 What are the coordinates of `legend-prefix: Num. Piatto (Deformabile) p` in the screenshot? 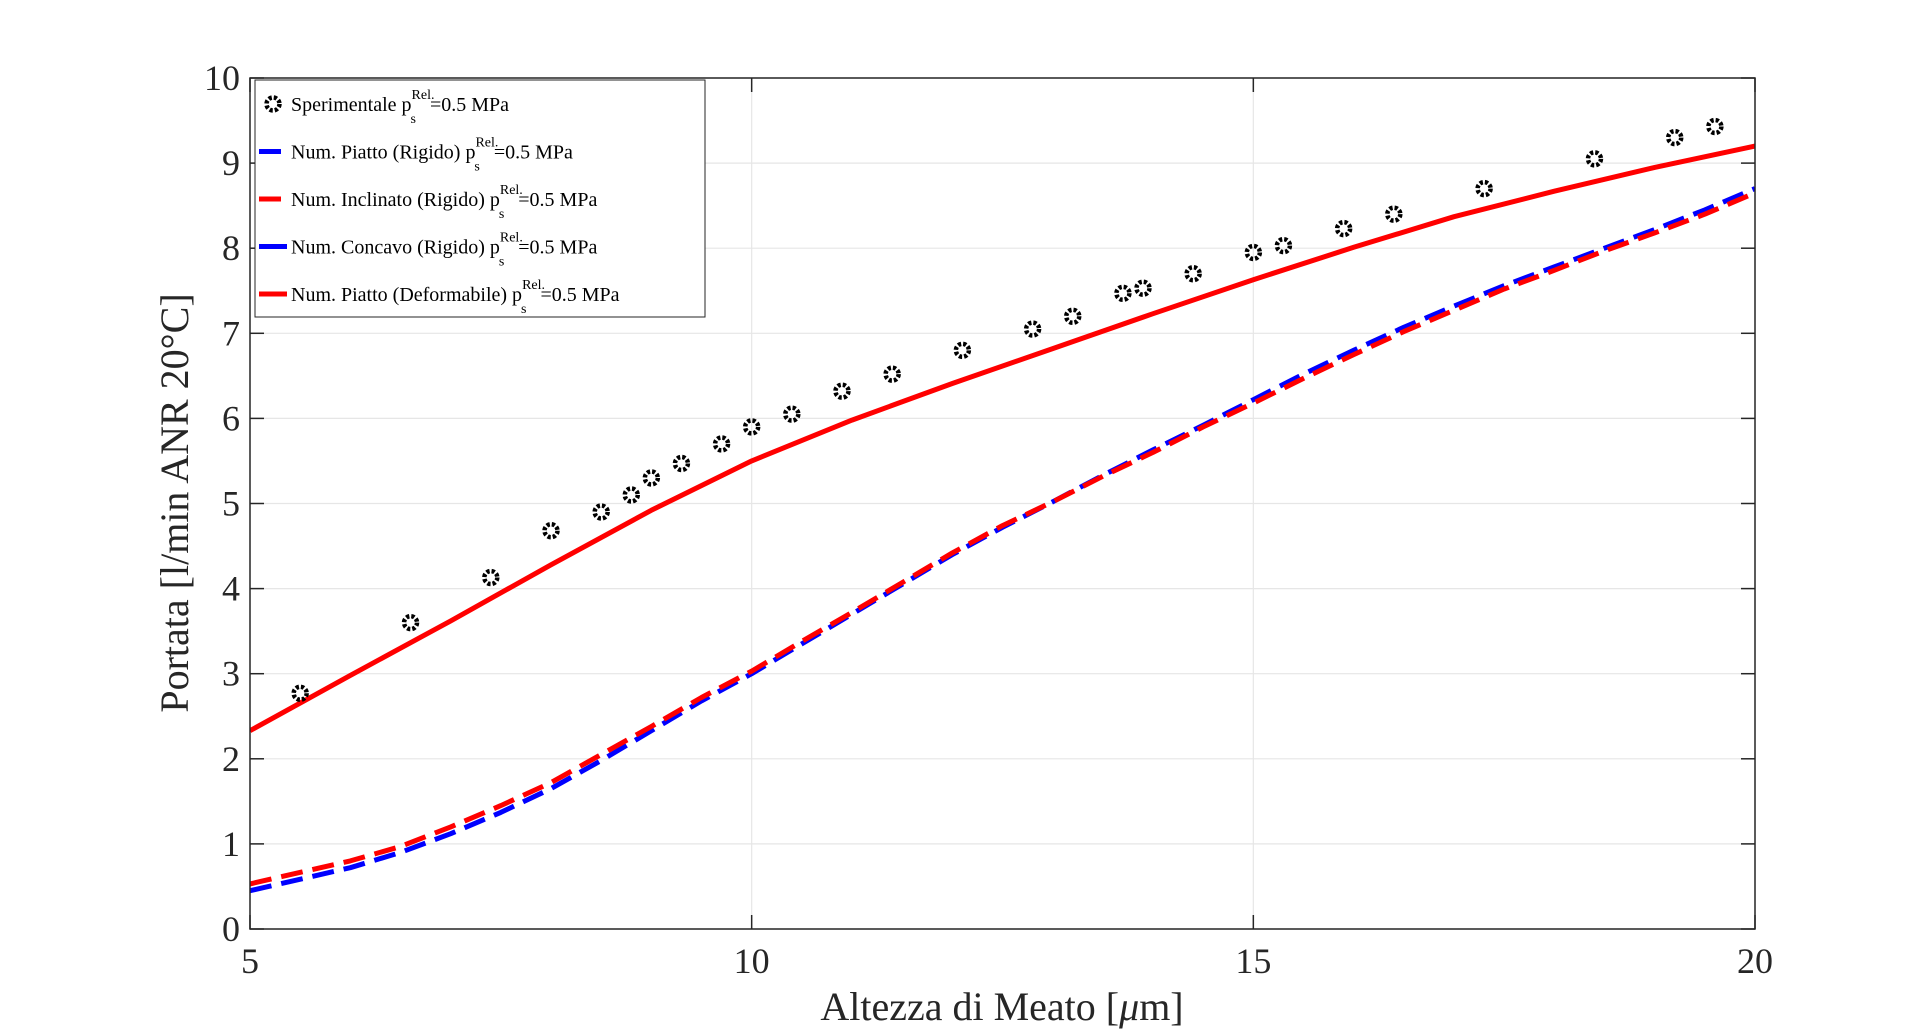 It's located at (406, 295).